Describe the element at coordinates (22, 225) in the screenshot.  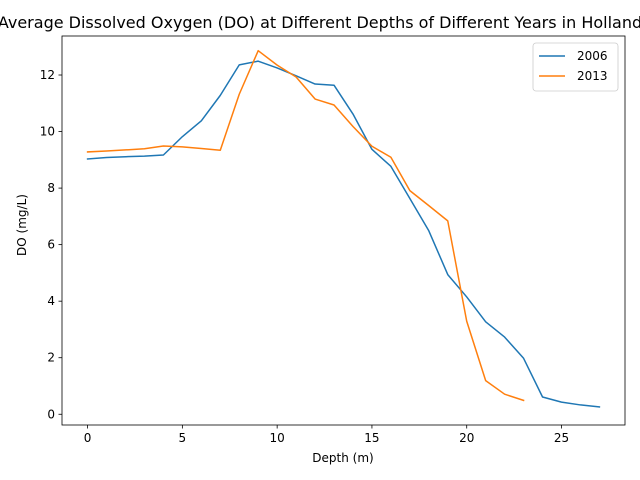
I see `y-axis-label: DO (mg/L)` at that location.